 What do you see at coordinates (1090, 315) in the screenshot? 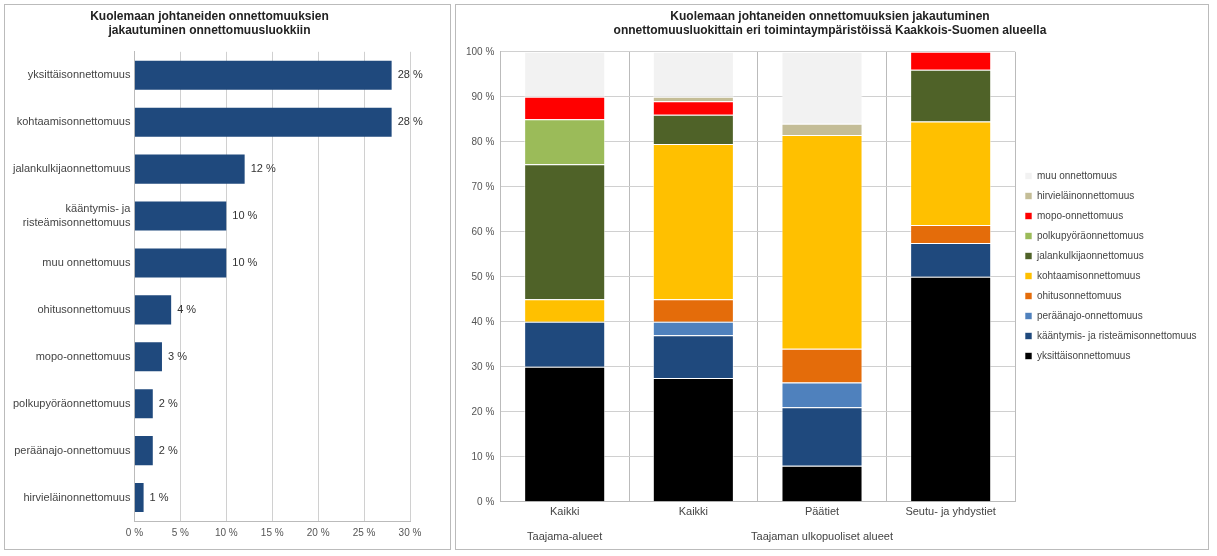
I see `legend-label: peräänajo-onnettomuus` at bounding box center [1090, 315].